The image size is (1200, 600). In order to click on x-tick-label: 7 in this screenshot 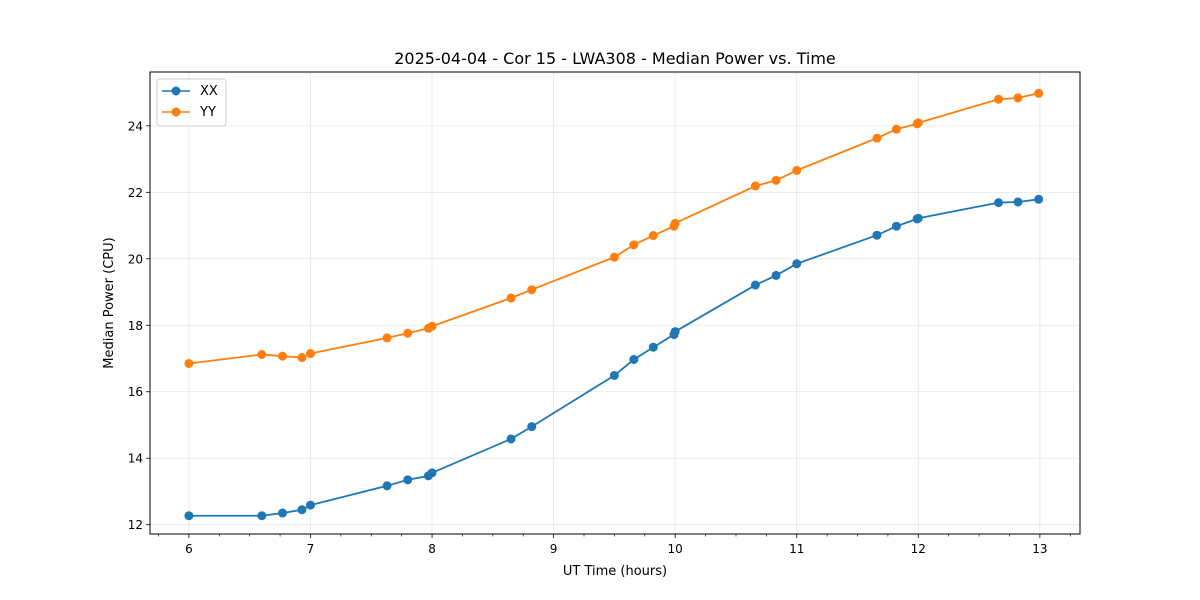, I will do `click(311, 549)`.